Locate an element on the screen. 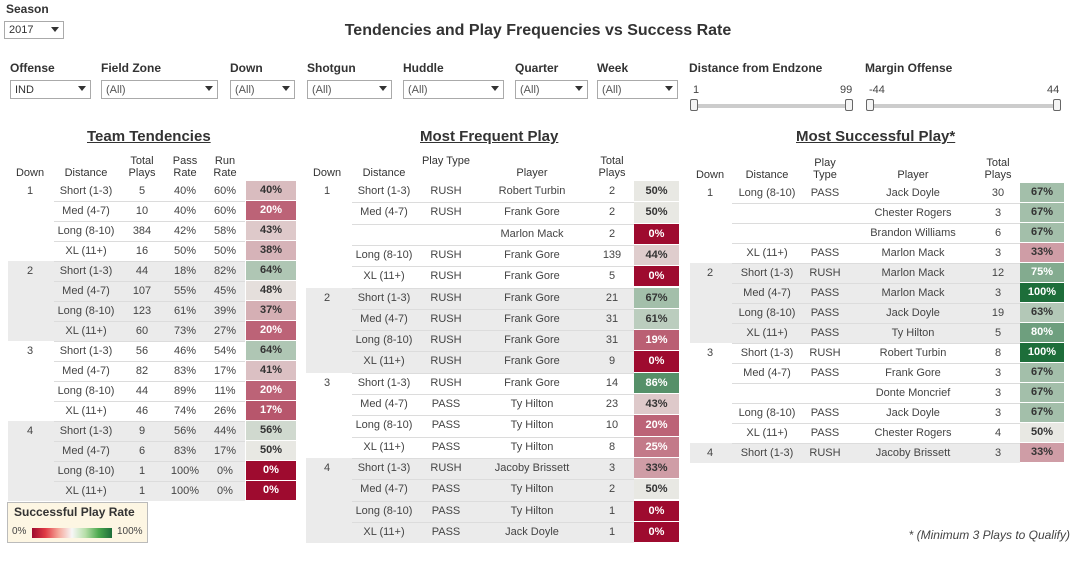 This screenshot has height=562, width=1076. quarter-select: (All) is located at coordinates (551, 89).